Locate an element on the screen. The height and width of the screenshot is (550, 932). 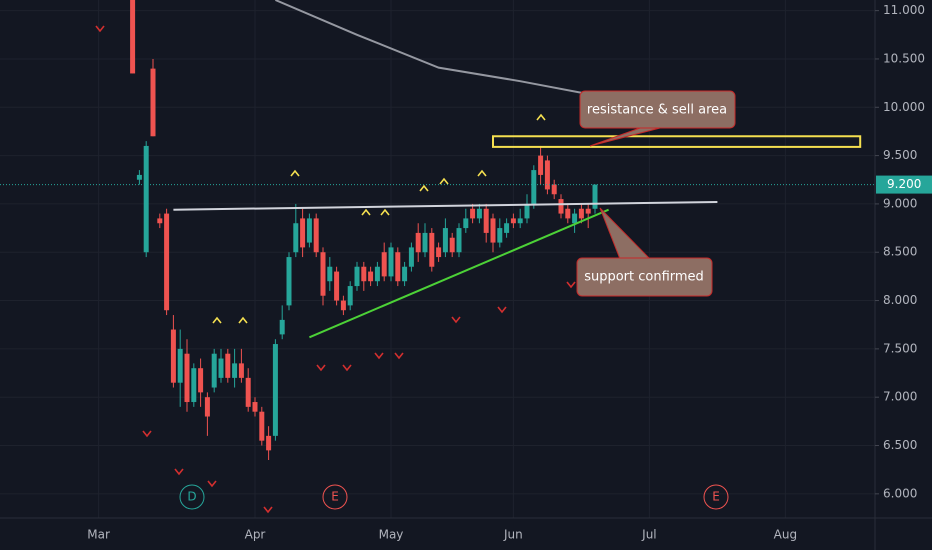
annotation: support confirmed is located at coordinates (644, 277).